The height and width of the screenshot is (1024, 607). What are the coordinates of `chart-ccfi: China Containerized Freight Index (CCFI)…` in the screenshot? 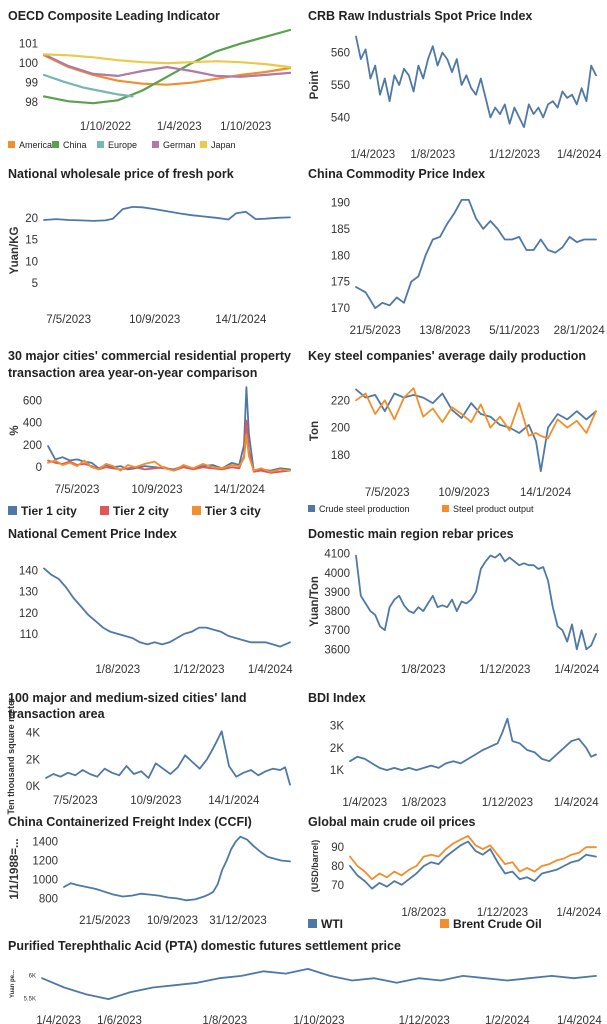 It's located at (149, 871).